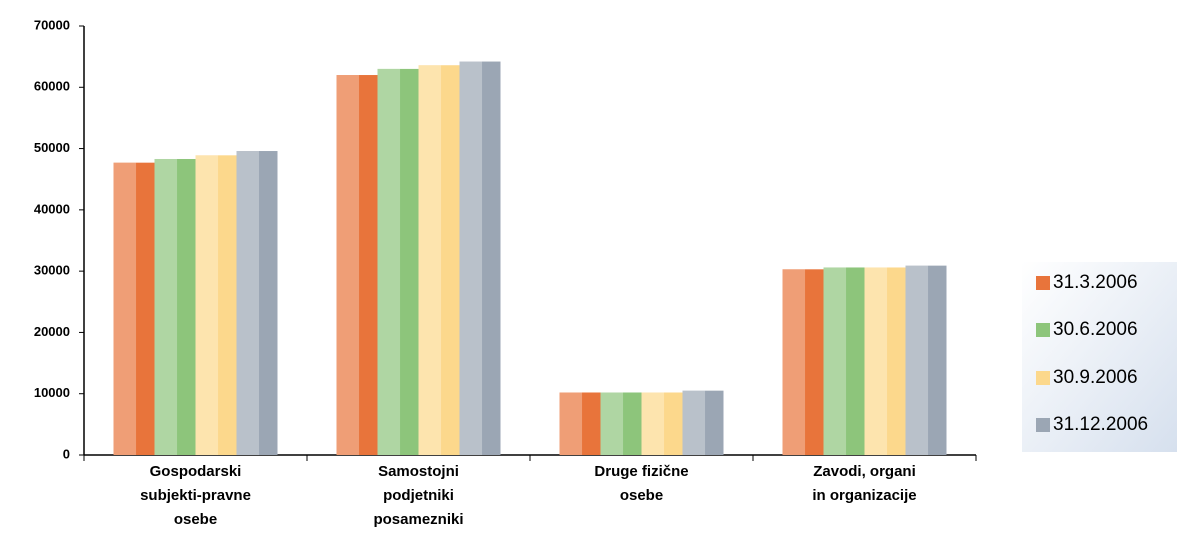 Image resolution: width=1177 pixels, height=541 pixels. Describe the element at coordinates (1100, 424) in the screenshot. I see `legend-label: 31.12.2006` at that location.